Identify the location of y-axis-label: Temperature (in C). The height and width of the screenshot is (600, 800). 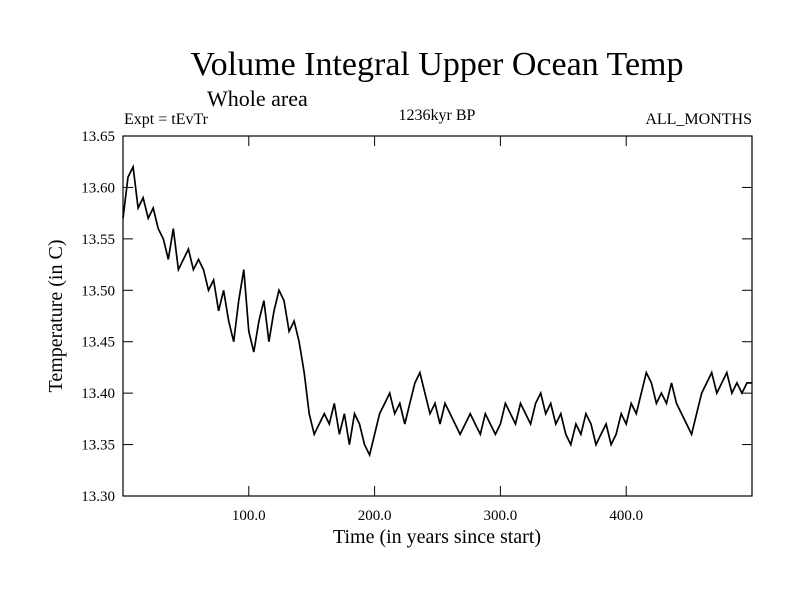
(56, 316).